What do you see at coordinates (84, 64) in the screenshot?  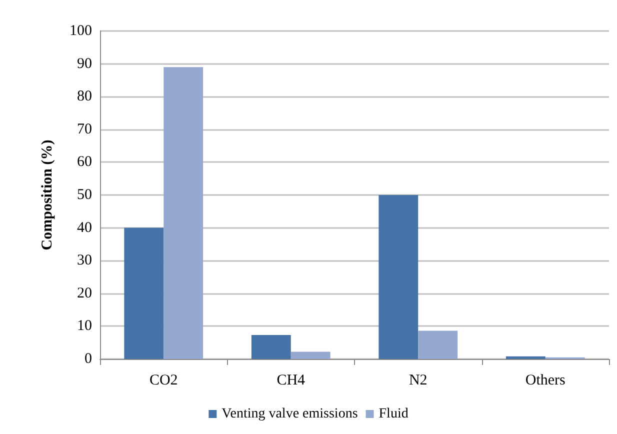 I see `y-tick-label: 90` at bounding box center [84, 64].